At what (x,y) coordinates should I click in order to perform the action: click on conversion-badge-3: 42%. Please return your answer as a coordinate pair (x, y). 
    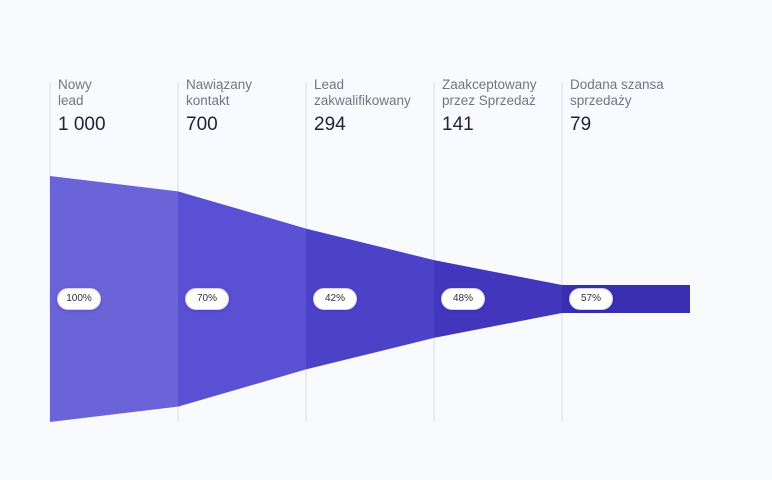
    Looking at the image, I should click on (335, 299).